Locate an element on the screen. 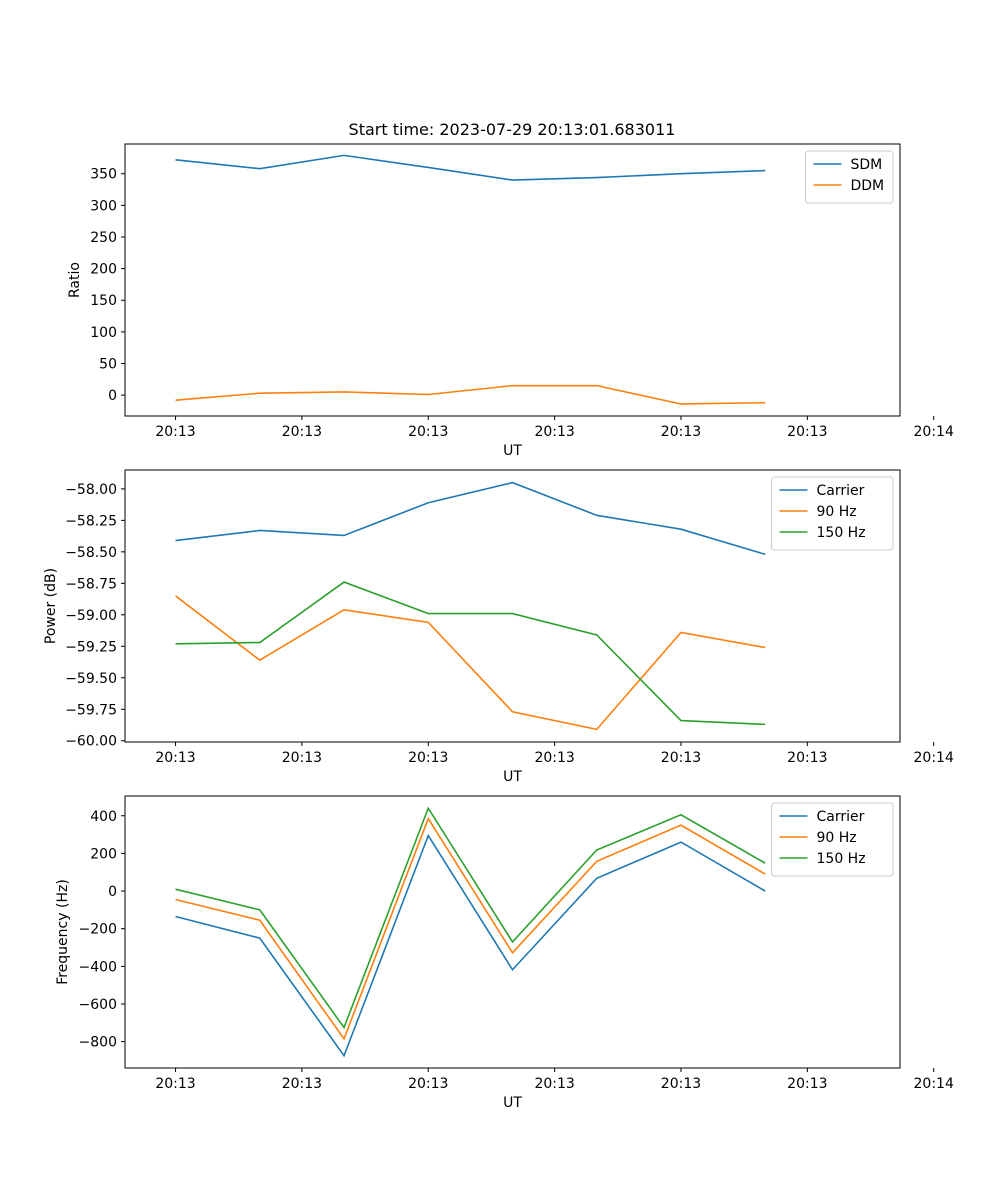 This screenshot has width=1000, height=1200. ratio-legend-label-sdm: SDM is located at coordinates (867, 165).